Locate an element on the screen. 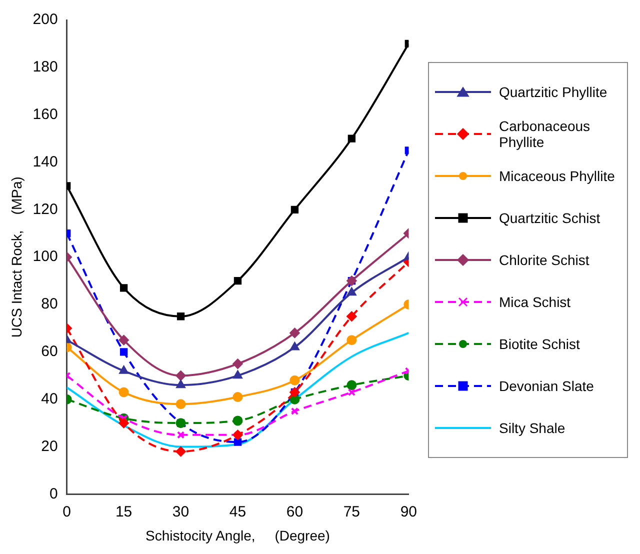 The image size is (640, 554). x-tick-label: 60 is located at coordinates (295, 511).